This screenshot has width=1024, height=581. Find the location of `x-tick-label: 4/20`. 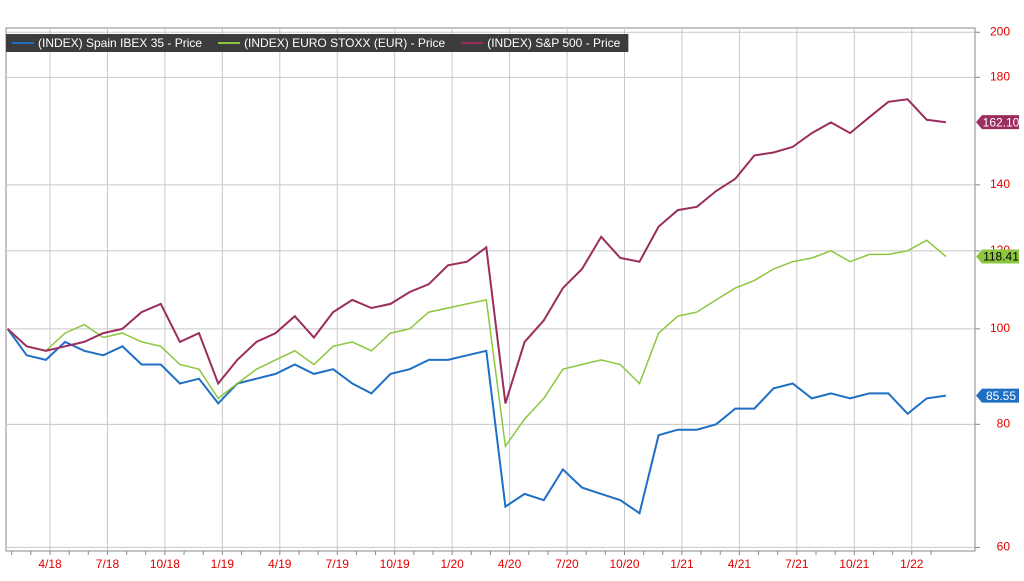

x-tick-label: 4/20 is located at coordinates (510, 564).